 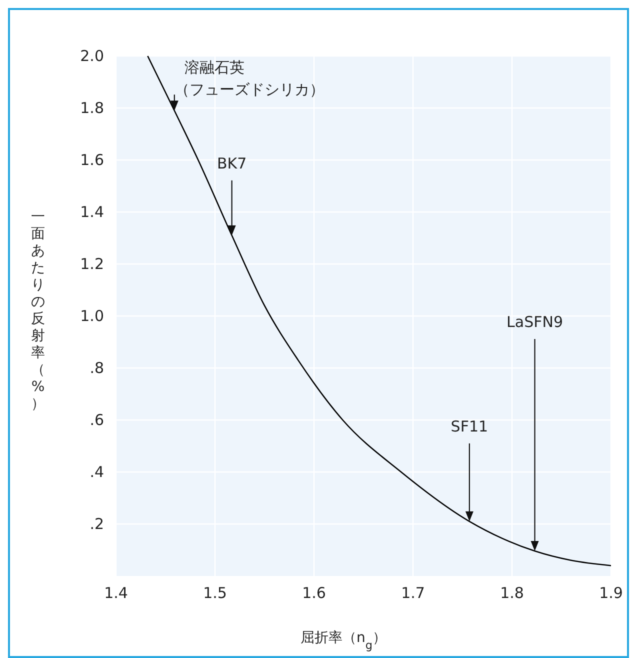 I want to click on y-tick-label: .6, so click(x=97, y=420).